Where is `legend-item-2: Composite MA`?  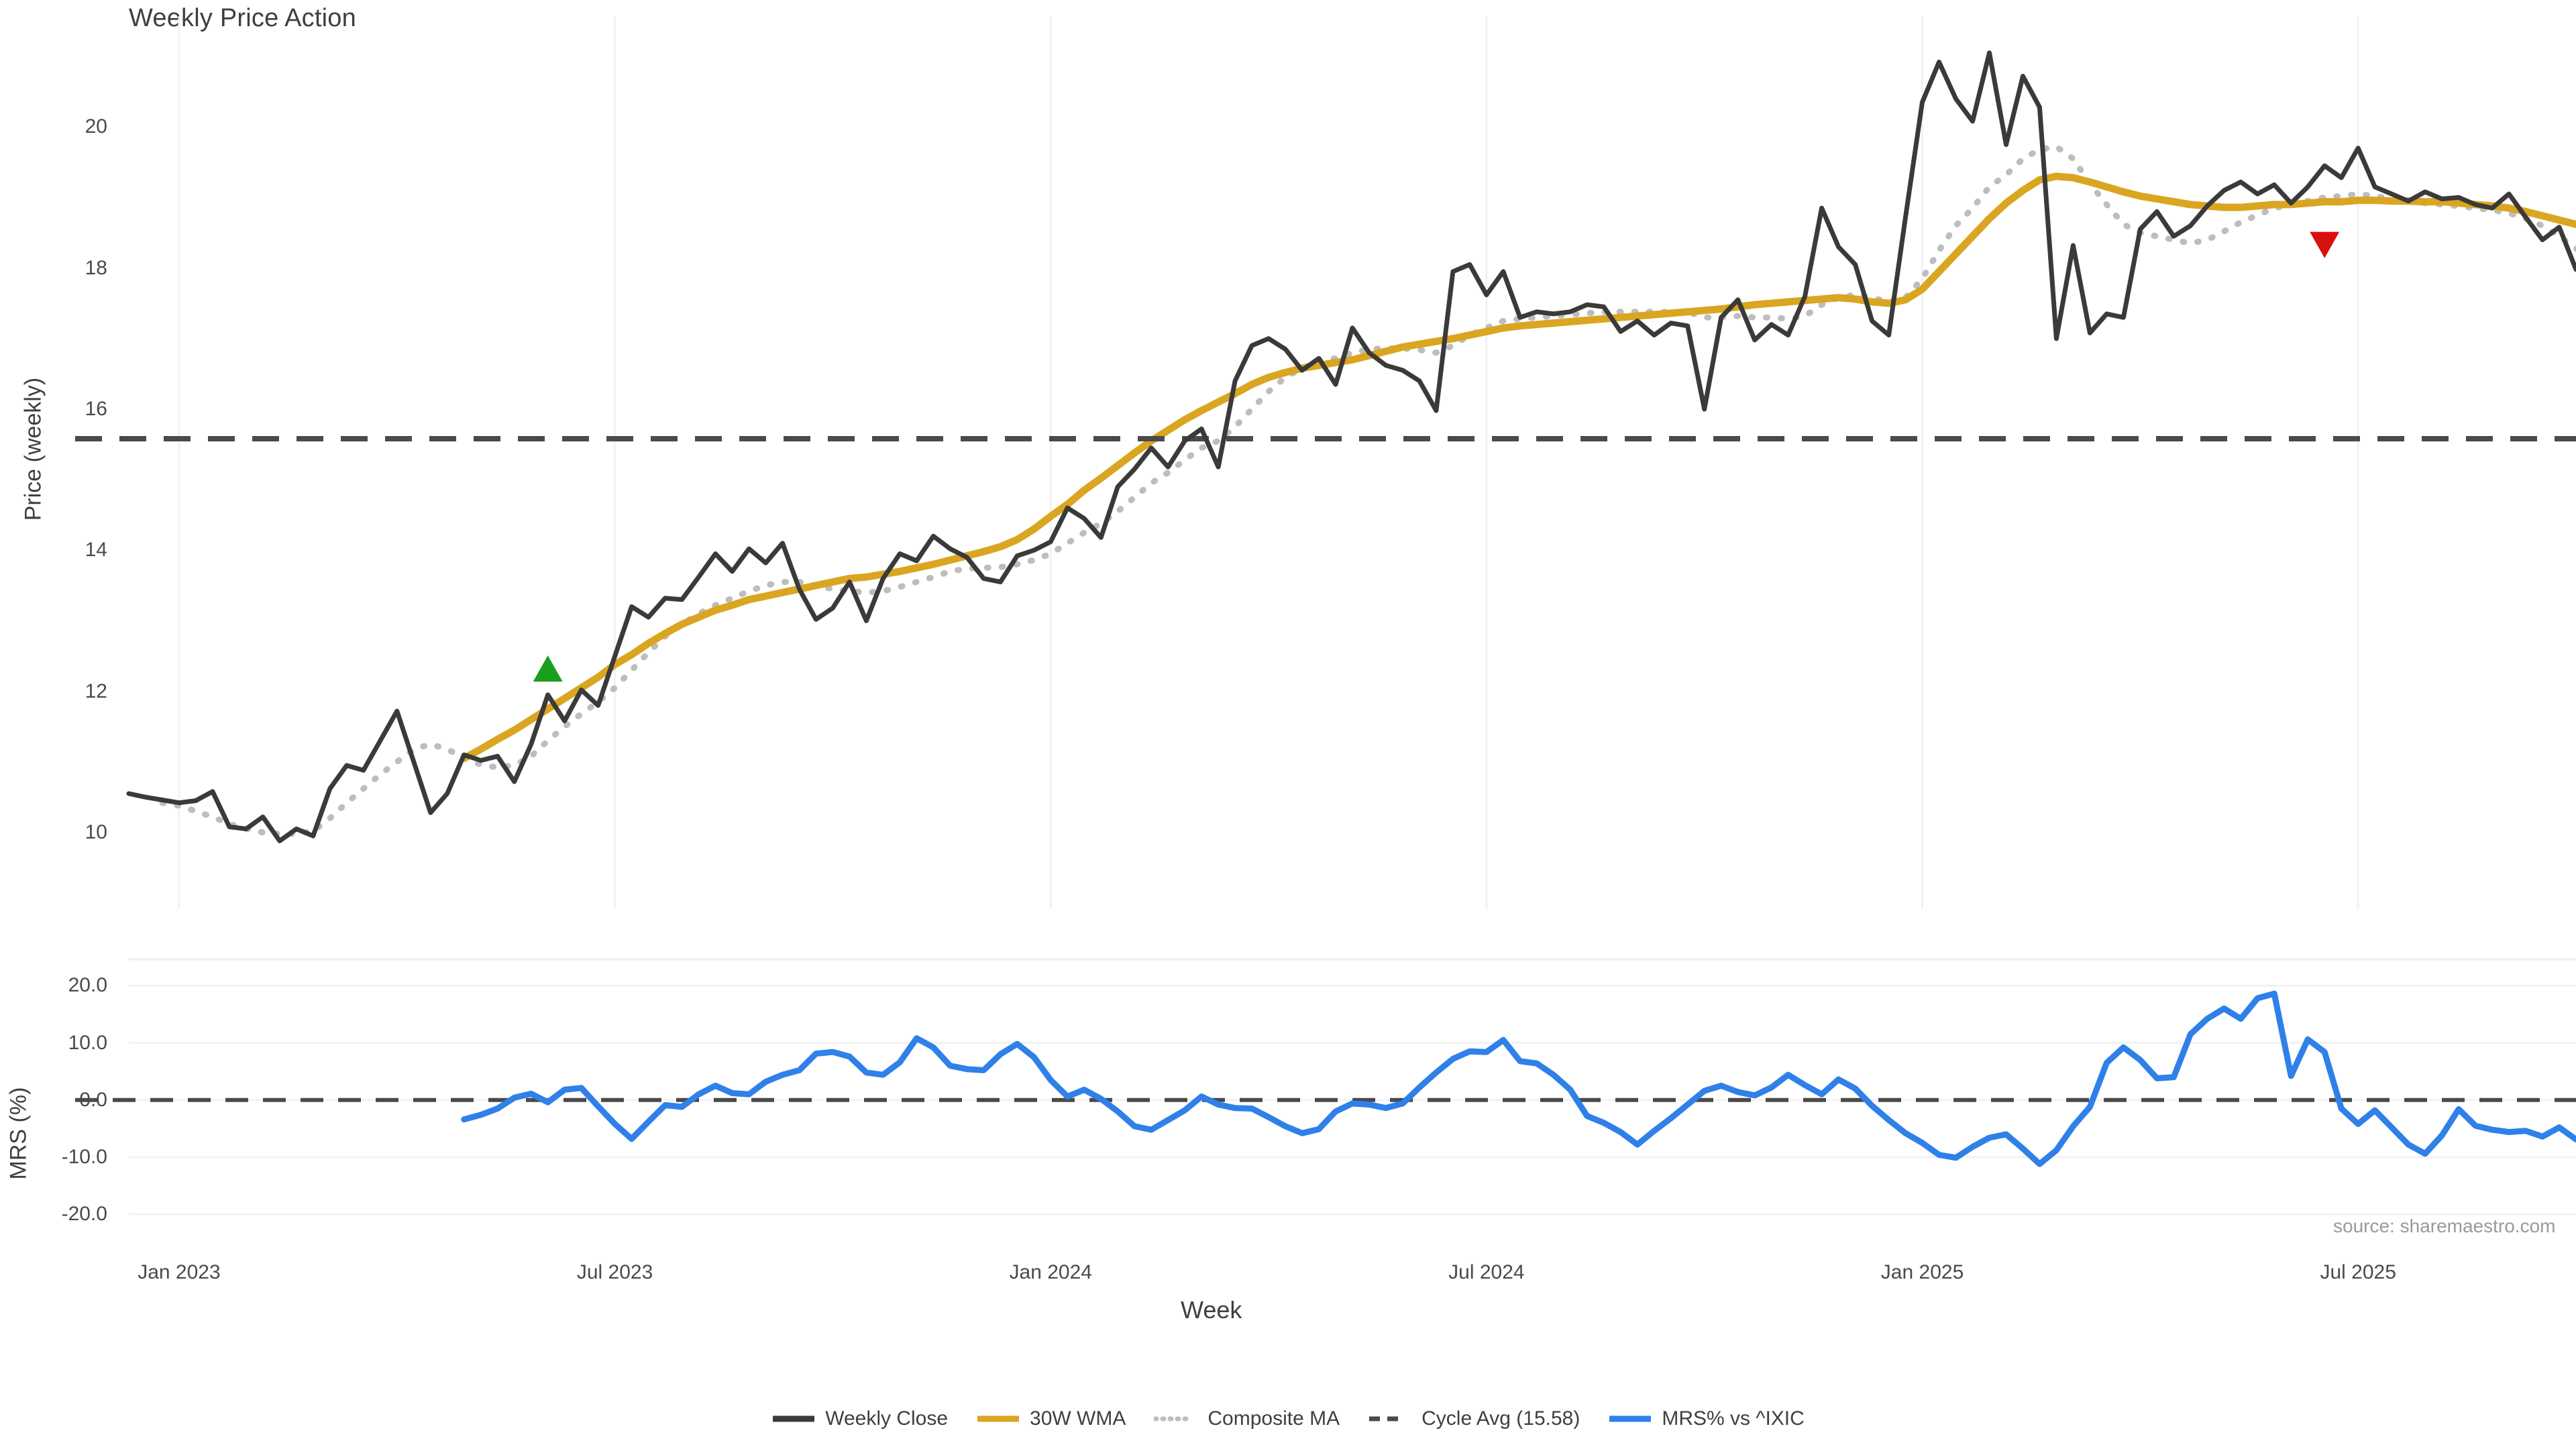 legend-item-2: Composite MA is located at coordinates (1247, 1418).